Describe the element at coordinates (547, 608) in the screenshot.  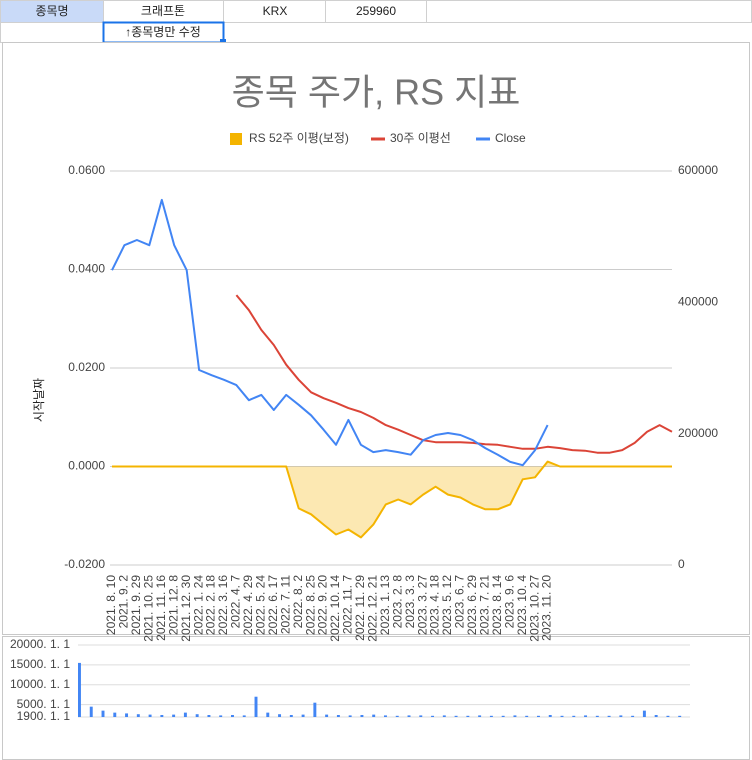
I see `x-tick-label: 2023. 11. 20` at that location.